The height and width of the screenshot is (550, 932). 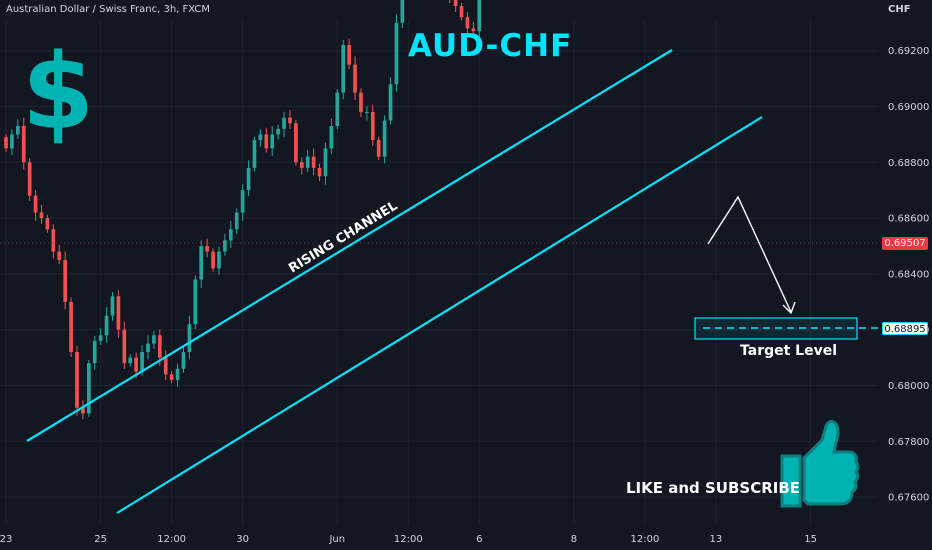 I want to click on y-tick-label: 0.68400, so click(x=908, y=274).